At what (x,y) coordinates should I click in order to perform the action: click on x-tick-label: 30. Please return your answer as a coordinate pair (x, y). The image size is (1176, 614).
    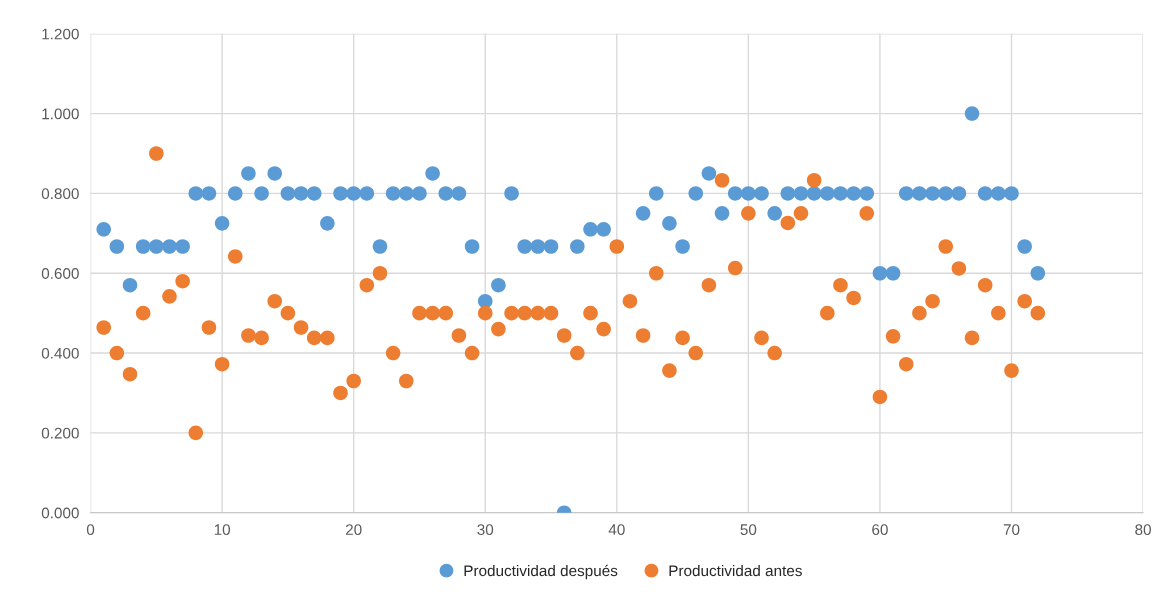
    Looking at the image, I should click on (485, 530).